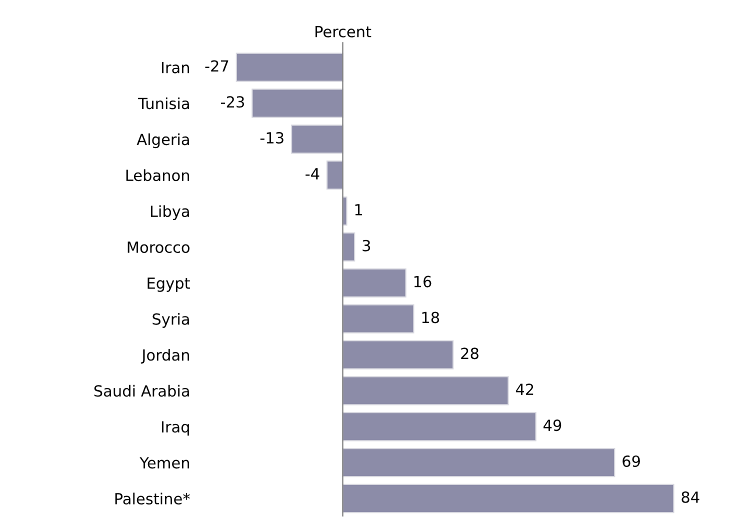  Describe the element at coordinates (158, 175) in the screenshot. I see `y-tick-label: Lebanon` at that location.